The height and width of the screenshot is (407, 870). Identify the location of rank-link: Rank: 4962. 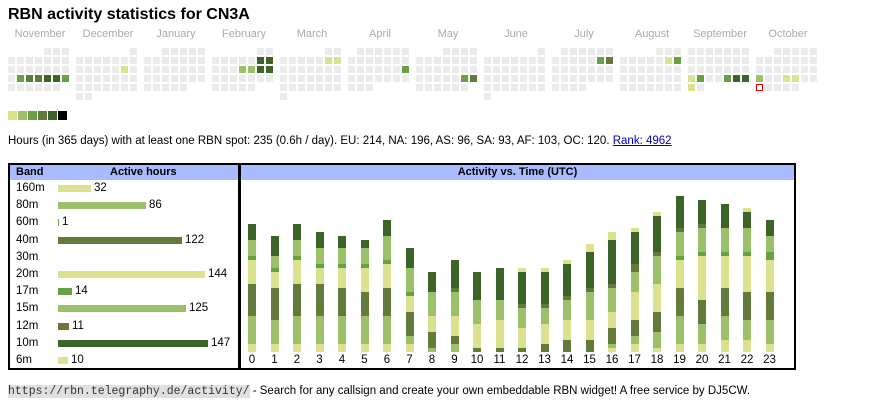
(642, 141).